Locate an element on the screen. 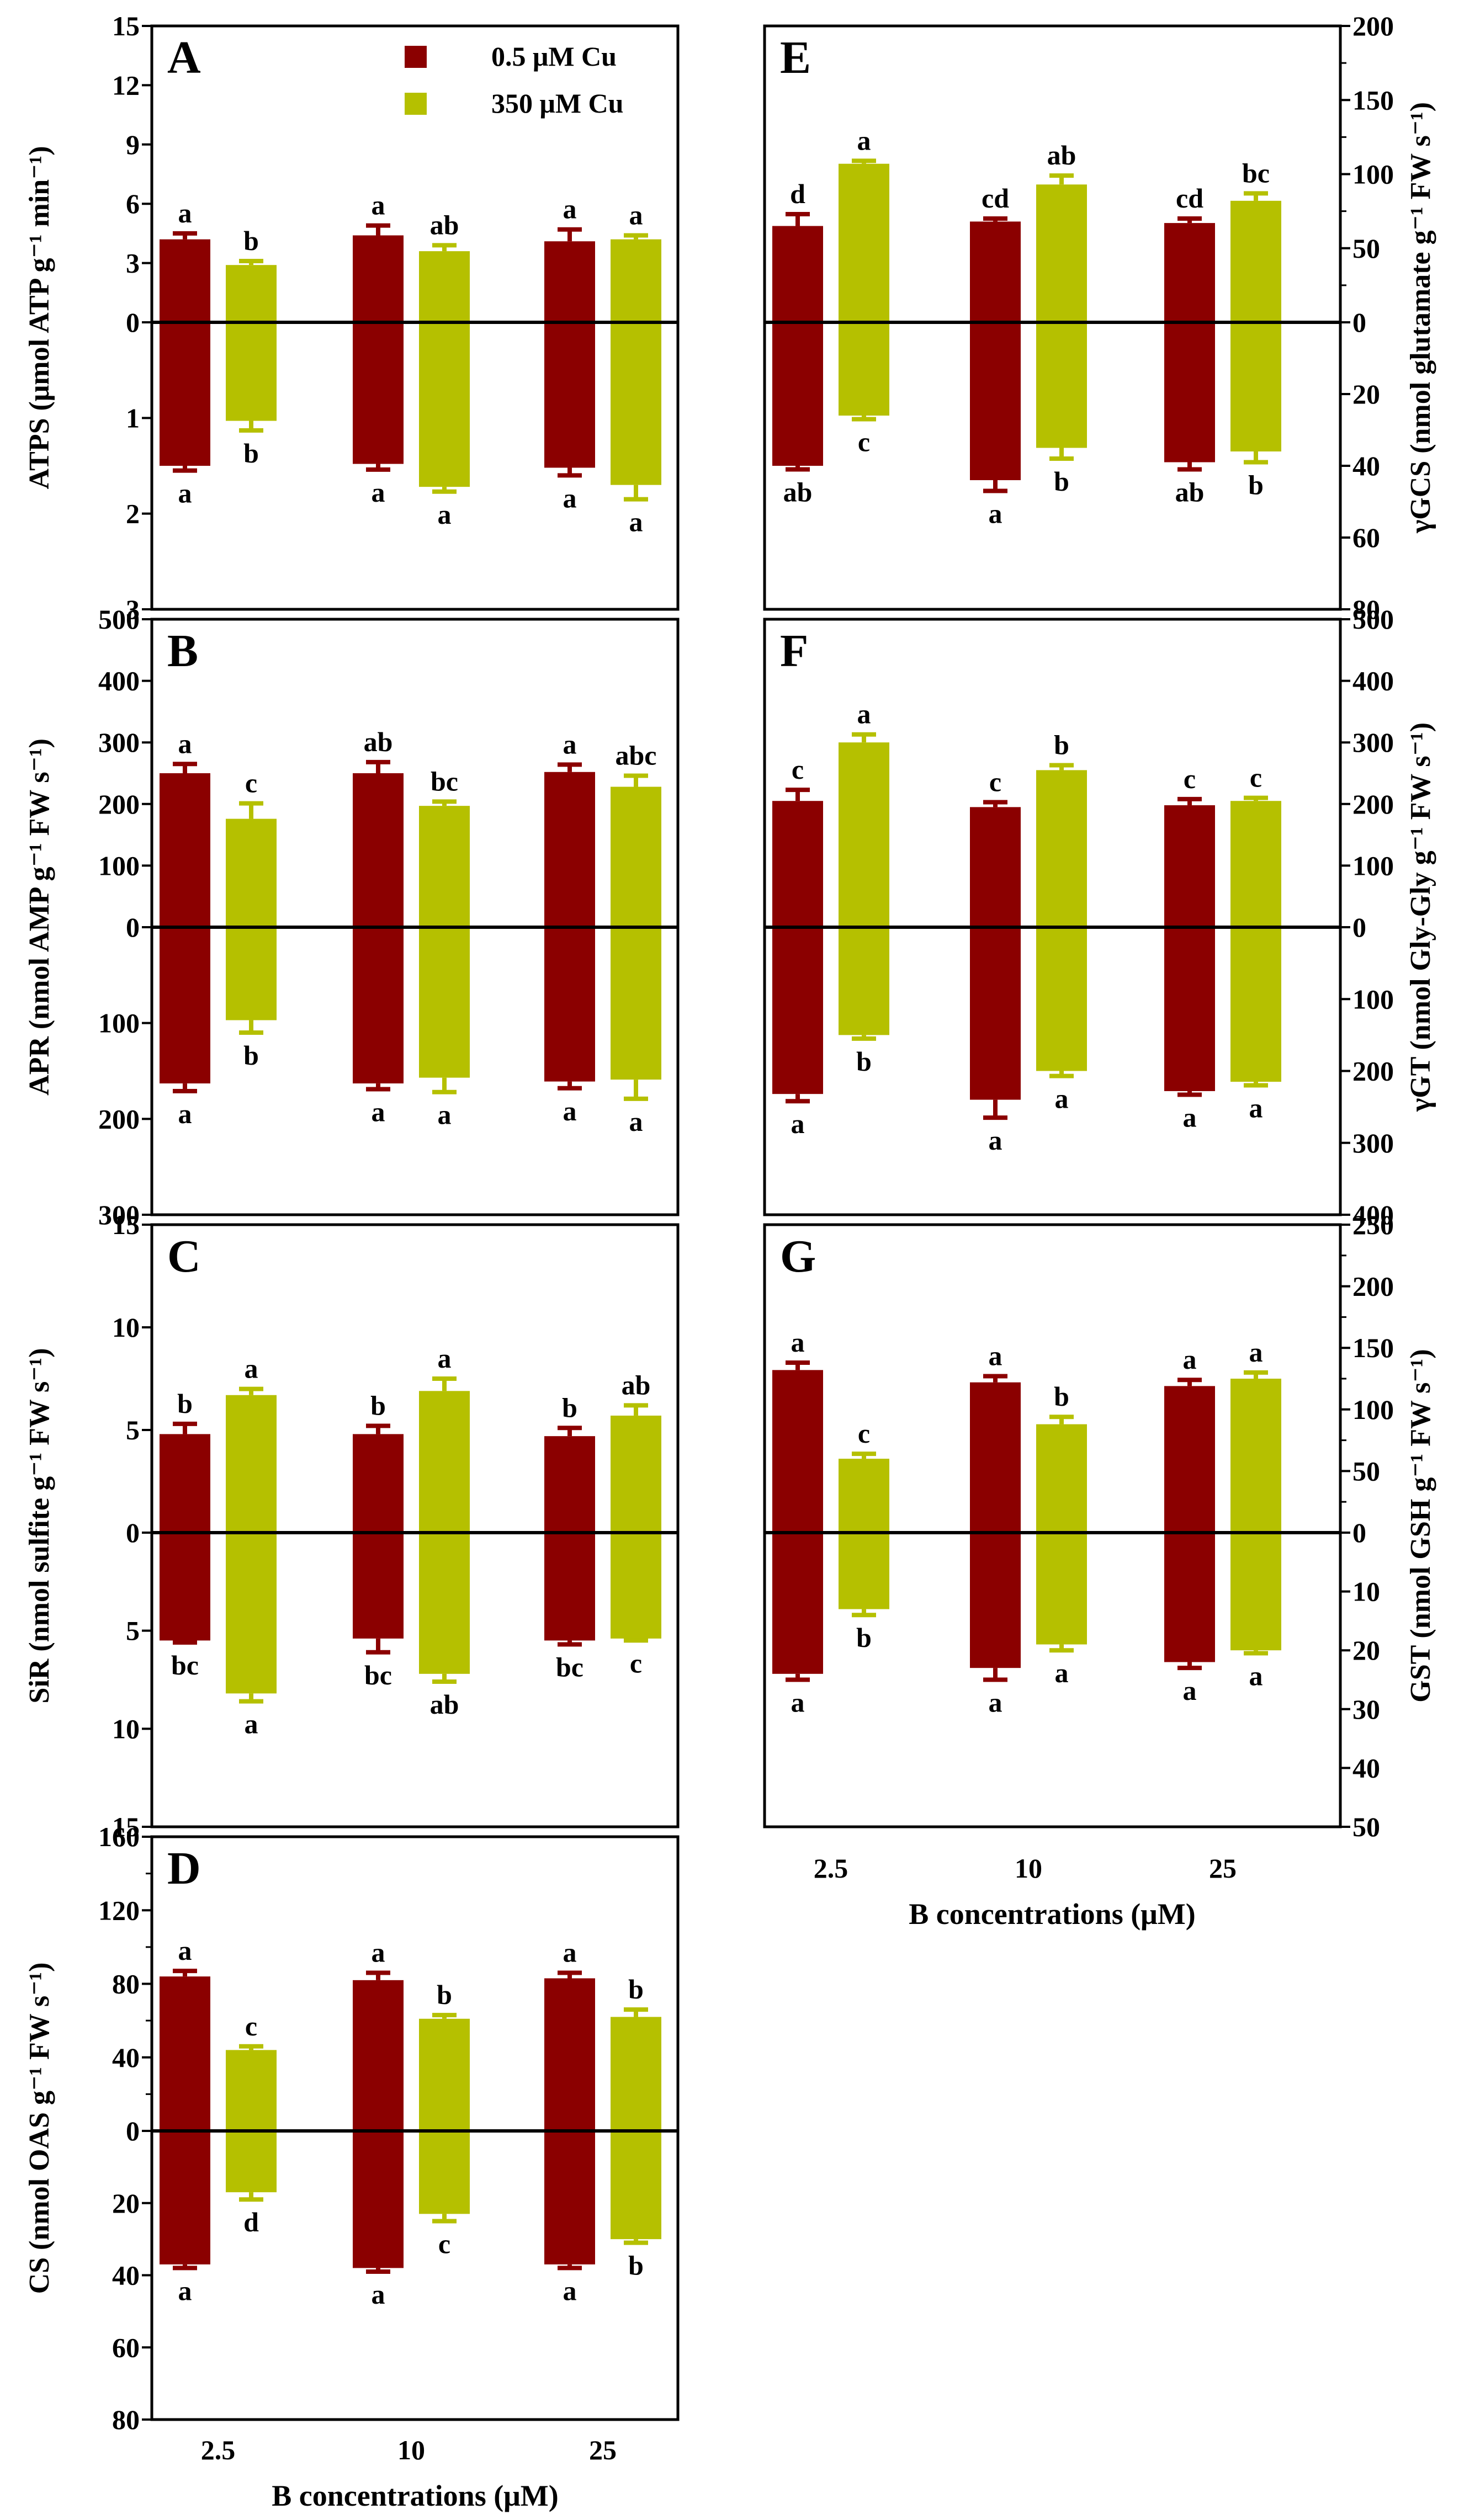  bar-lower-f-s1-c1 is located at coordinates (1061, 999).